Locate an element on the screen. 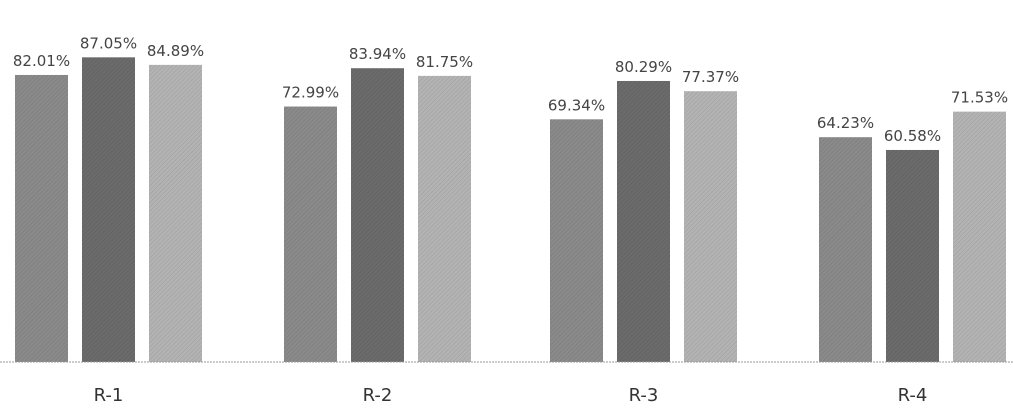 Image resolution: width=1013 pixels, height=409 pixels. data-label-r-1-series-3: 84.89% is located at coordinates (175, 51).